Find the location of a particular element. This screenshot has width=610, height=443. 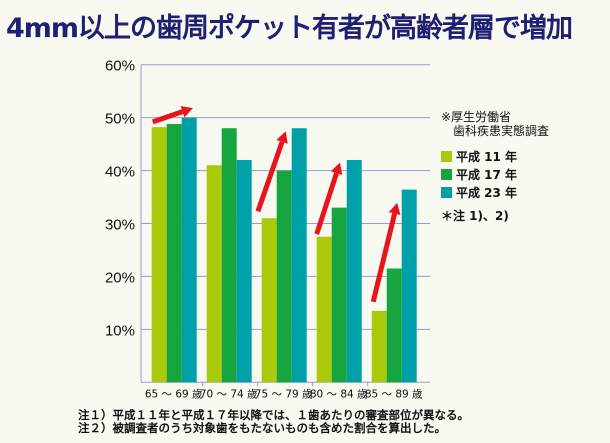

legend-item-h11: 平成 11 年 is located at coordinates (495, 156).